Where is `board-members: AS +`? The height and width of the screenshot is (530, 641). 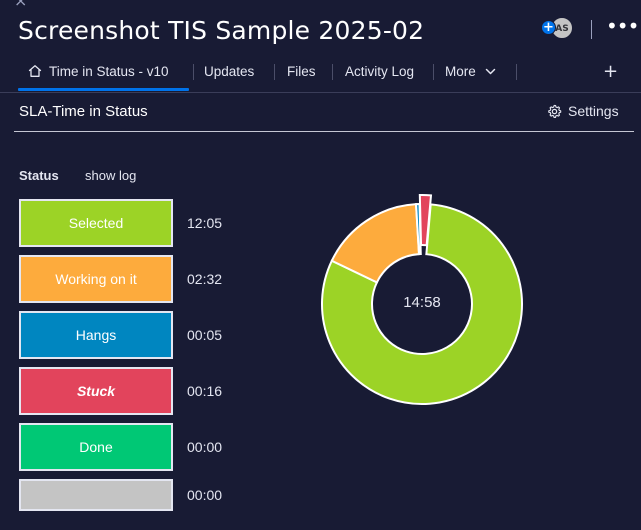 board-members: AS + is located at coordinates (559, 28).